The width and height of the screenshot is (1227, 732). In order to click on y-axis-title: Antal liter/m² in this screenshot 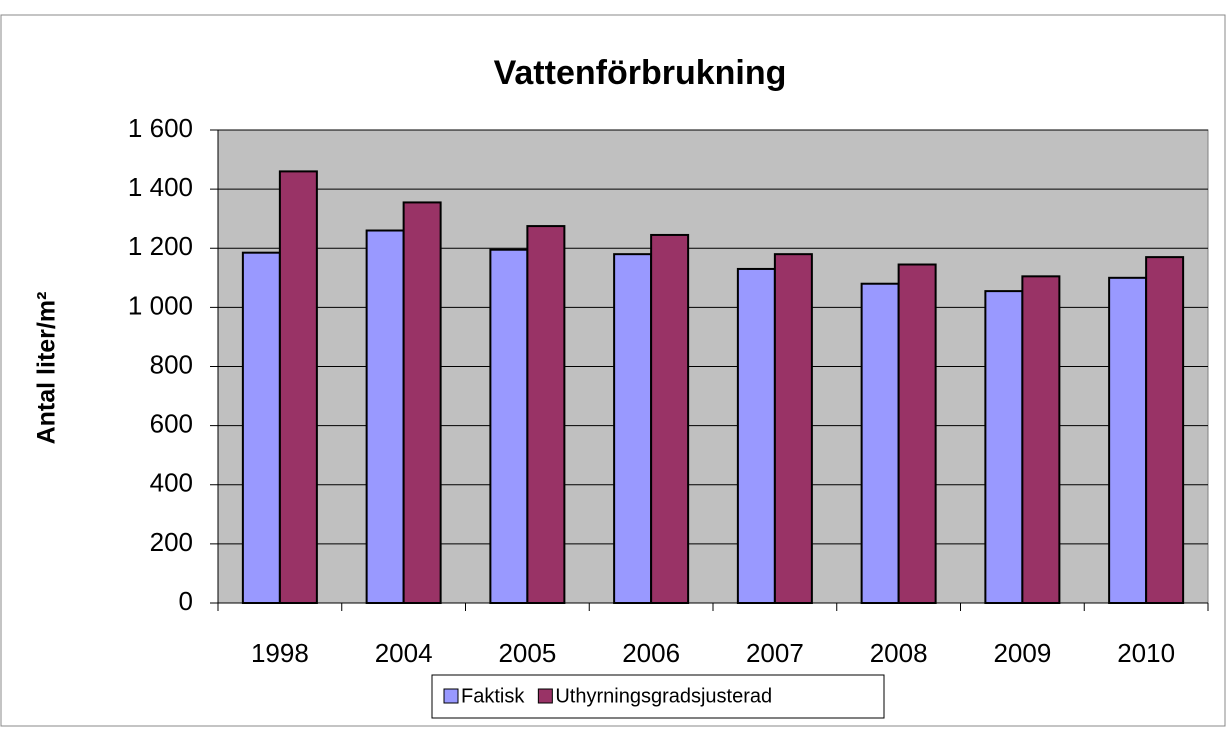, I will do `click(47, 368)`.